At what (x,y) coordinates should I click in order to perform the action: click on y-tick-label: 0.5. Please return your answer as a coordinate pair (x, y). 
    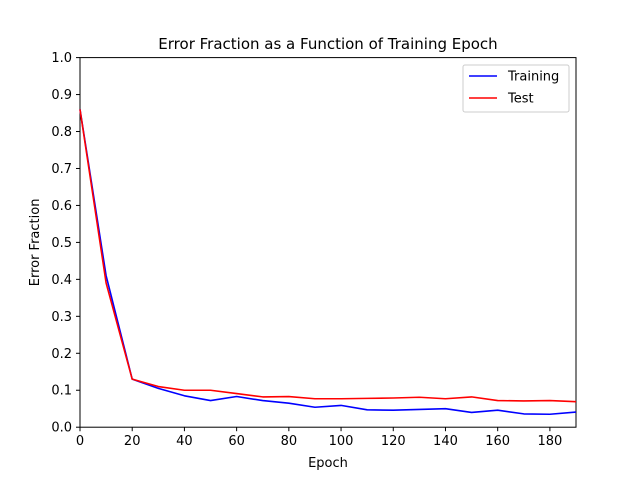
    Looking at the image, I should click on (61, 243).